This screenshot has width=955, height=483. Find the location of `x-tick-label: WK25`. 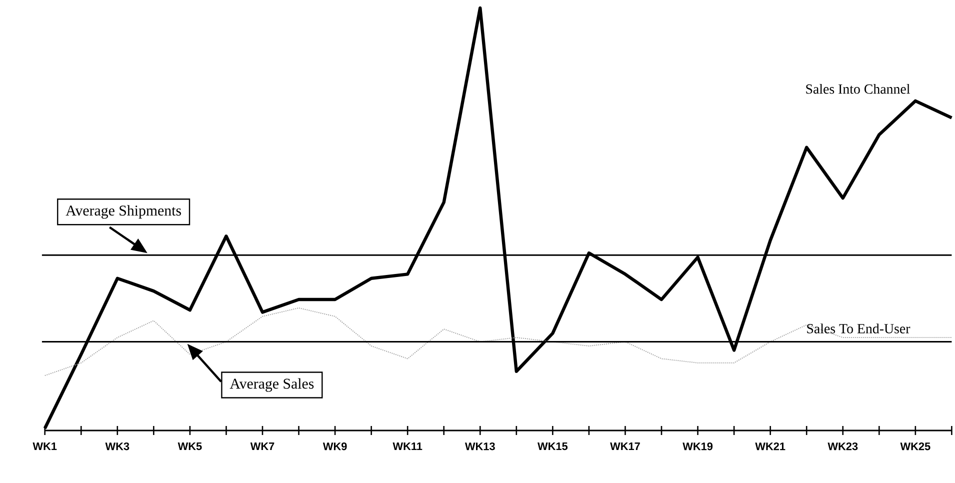

x-tick-label: WK25 is located at coordinates (915, 446).